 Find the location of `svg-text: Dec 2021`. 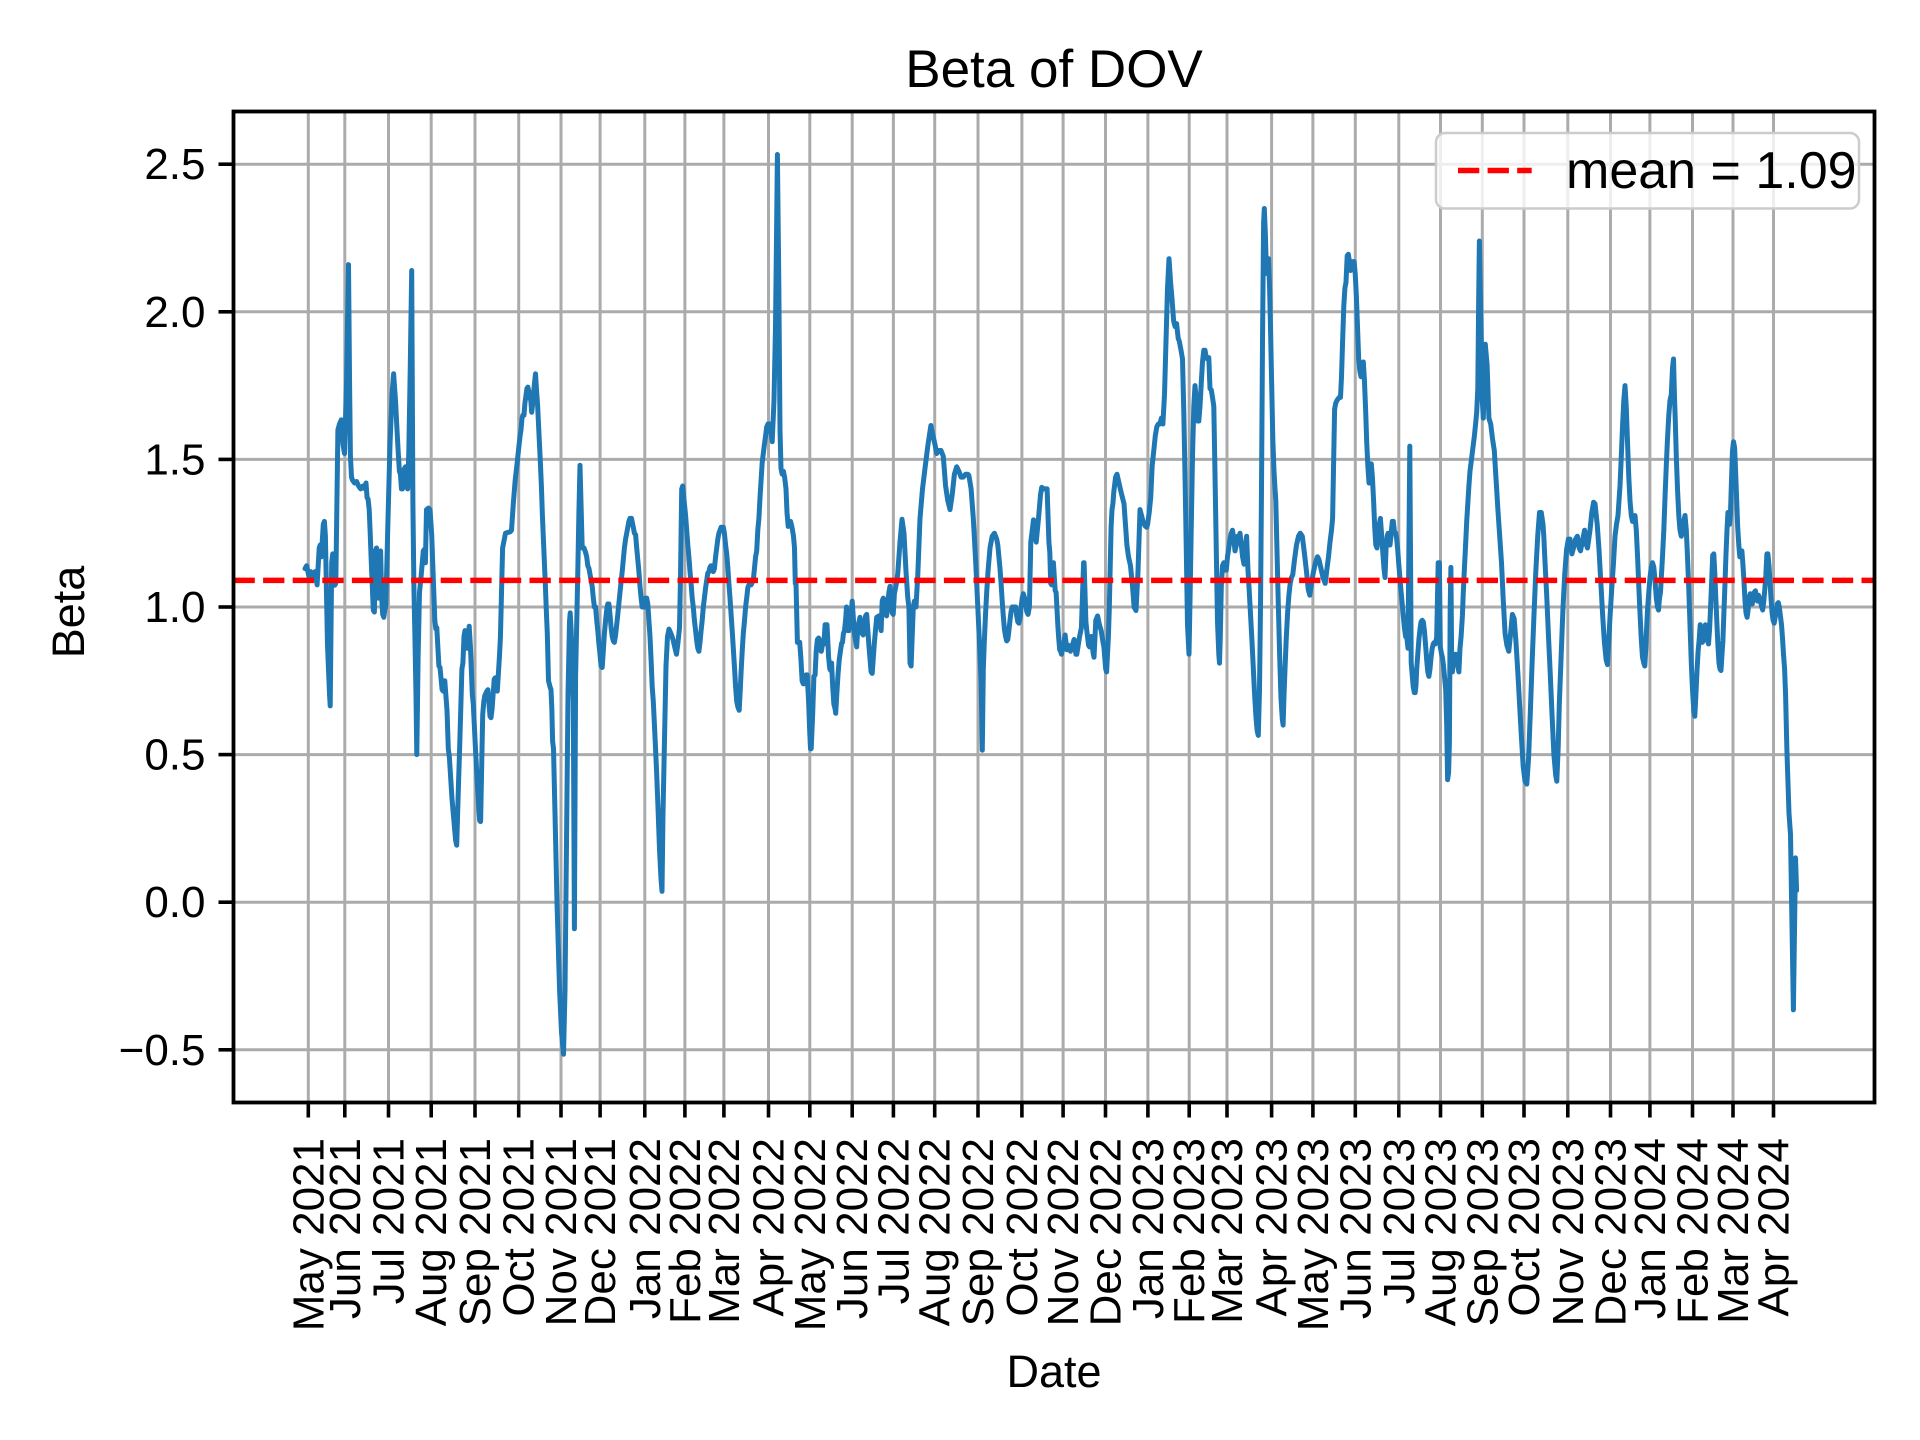

svg-text: Dec 2021 is located at coordinates (600, 1232).